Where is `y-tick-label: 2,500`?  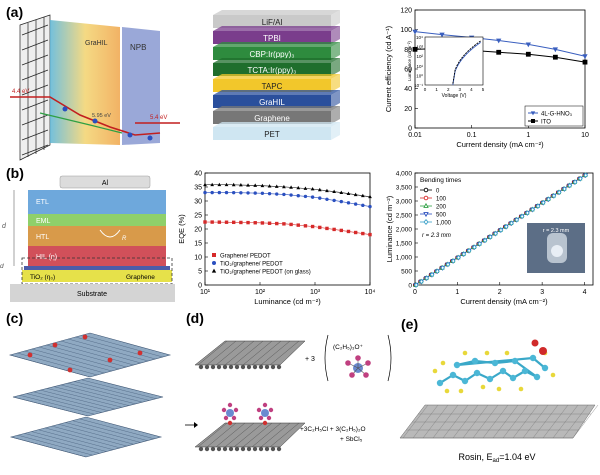 y-tick-label: 2,500 is located at coordinates (404, 216).